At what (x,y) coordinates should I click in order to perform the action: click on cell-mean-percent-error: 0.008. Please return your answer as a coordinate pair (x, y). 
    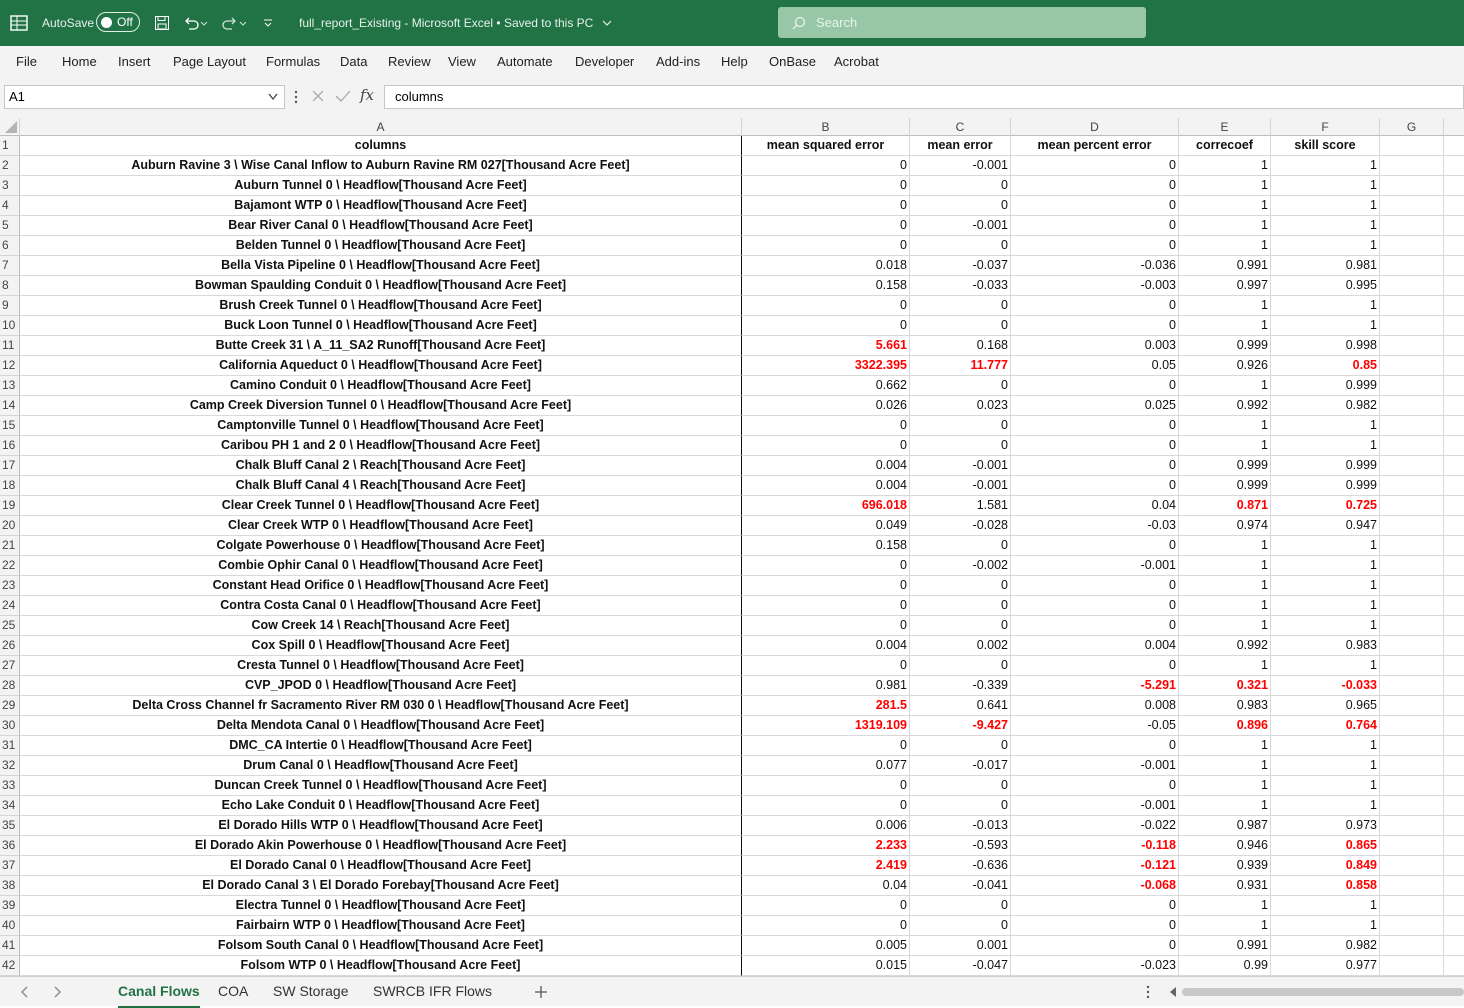
    Looking at the image, I should click on (1095, 706).